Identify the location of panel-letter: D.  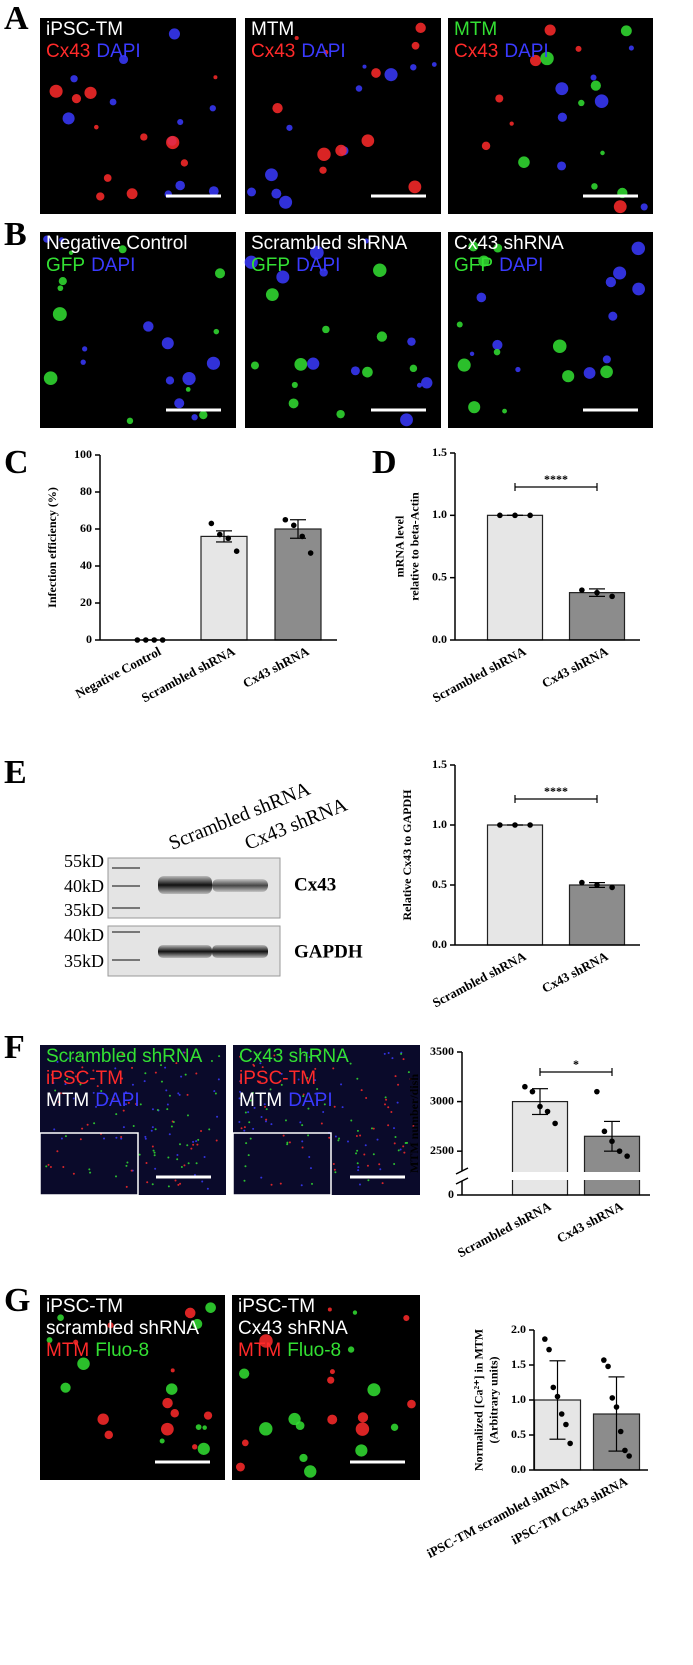
(384, 462).